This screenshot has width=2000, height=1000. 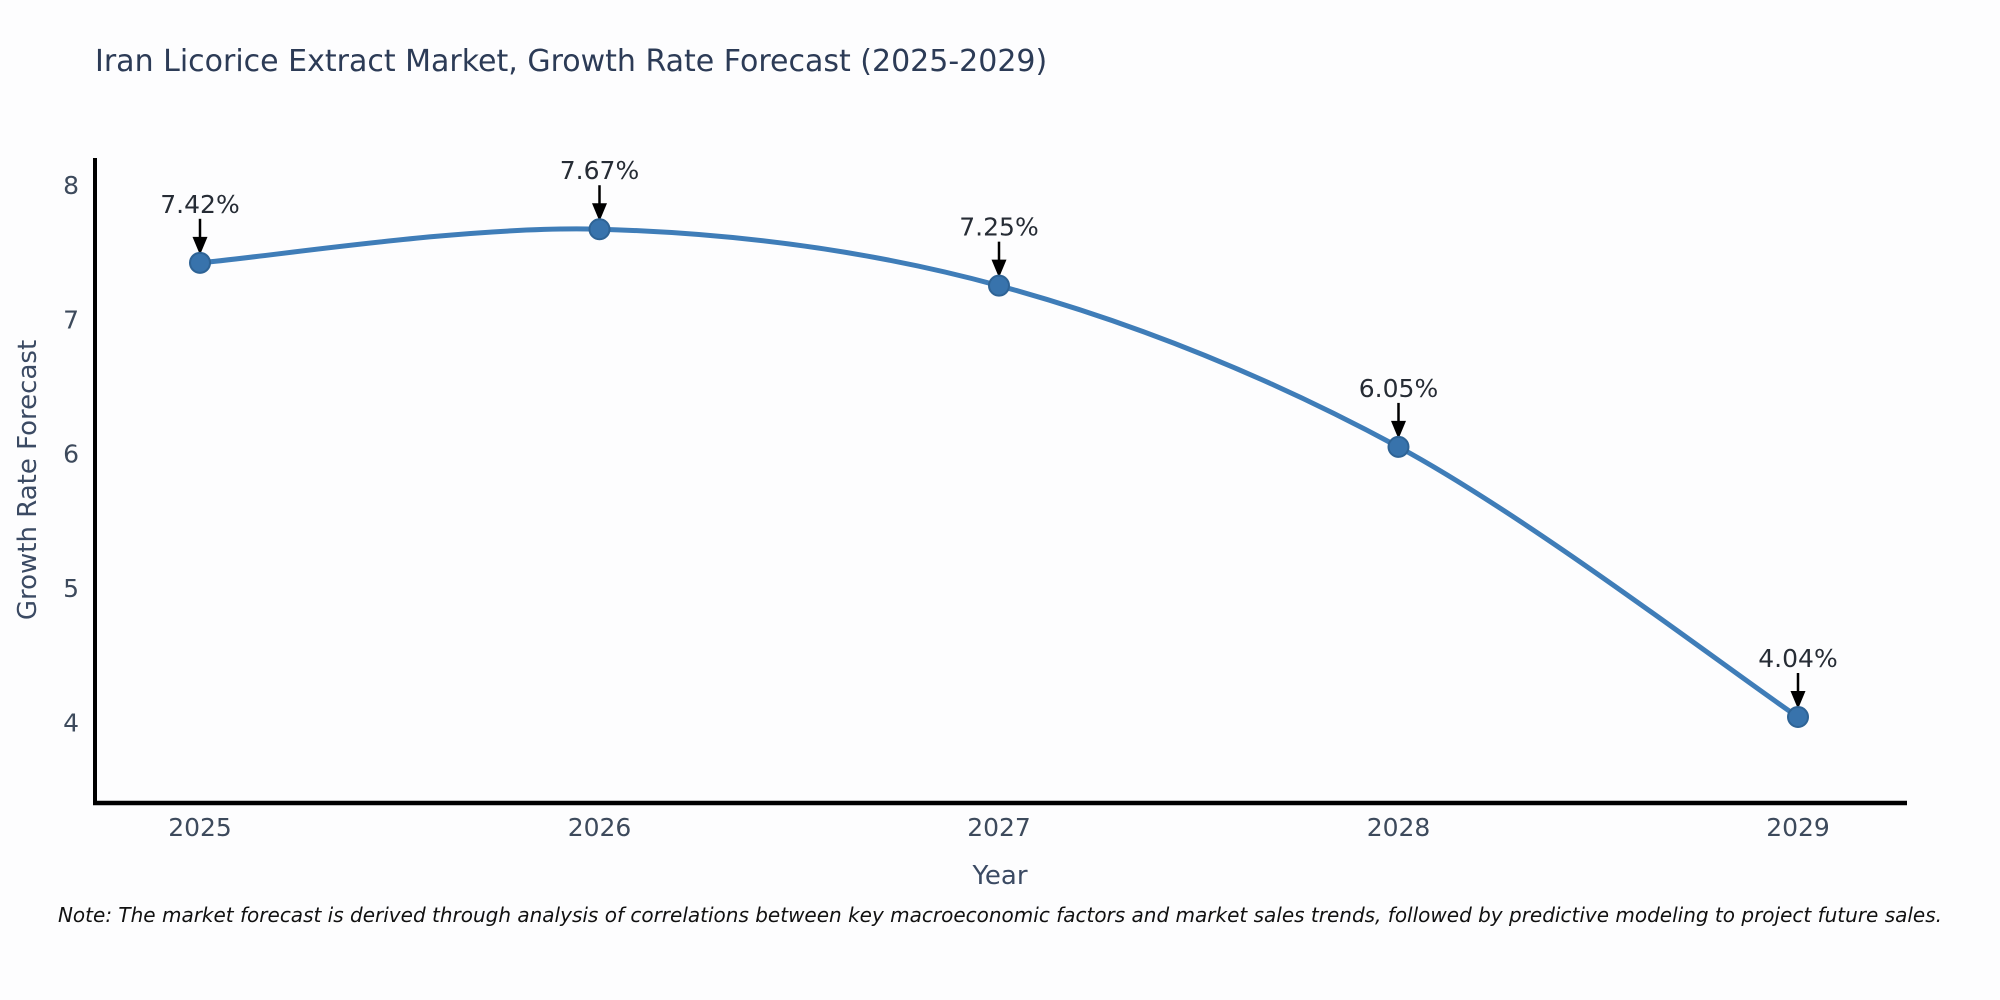 What do you see at coordinates (71, 588) in the screenshot?
I see `y-tick-label: 5` at bounding box center [71, 588].